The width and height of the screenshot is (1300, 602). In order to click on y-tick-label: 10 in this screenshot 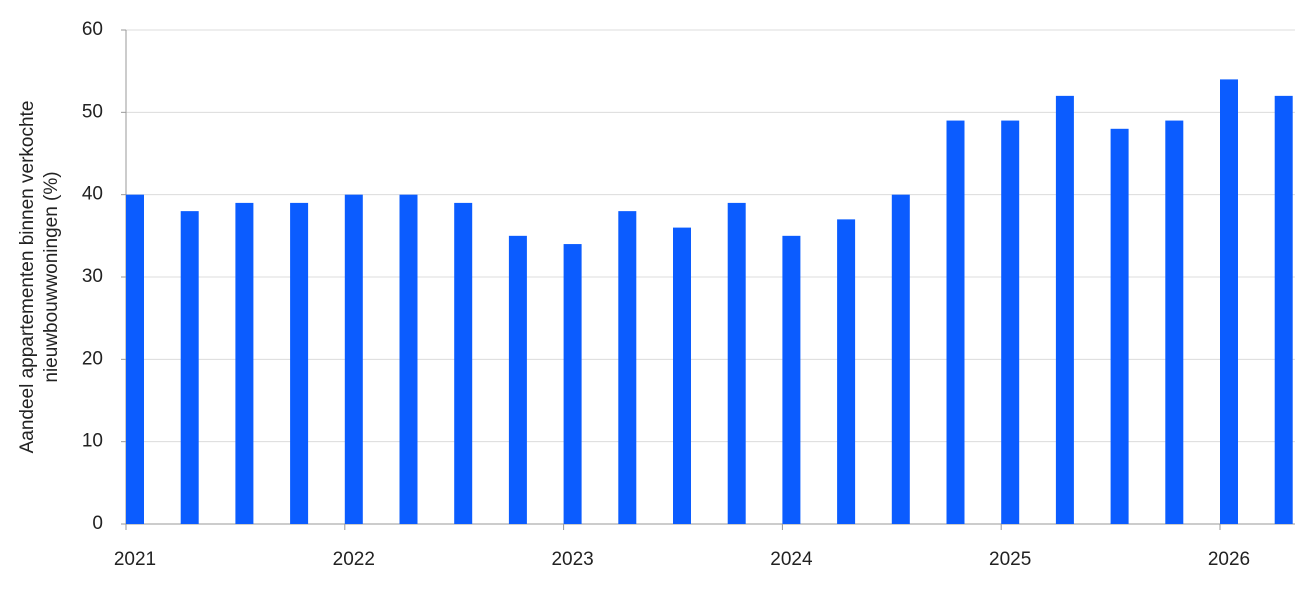, I will do `click(92, 441)`.